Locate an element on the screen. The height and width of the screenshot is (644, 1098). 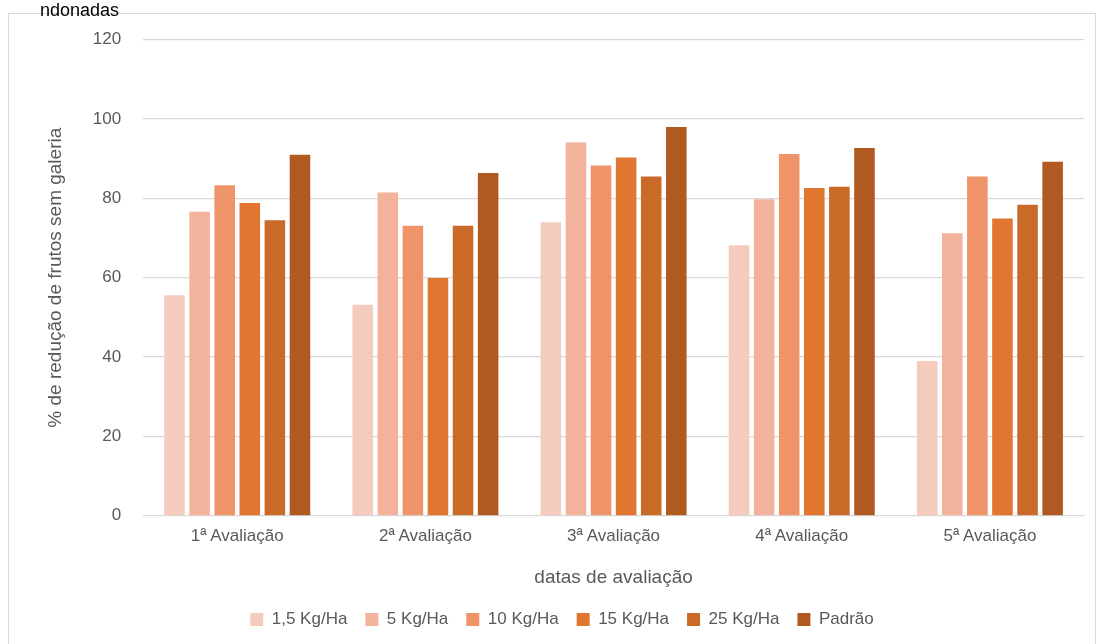
x-tick-label: 2ª Avaliação is located at coordinates (425, 535).